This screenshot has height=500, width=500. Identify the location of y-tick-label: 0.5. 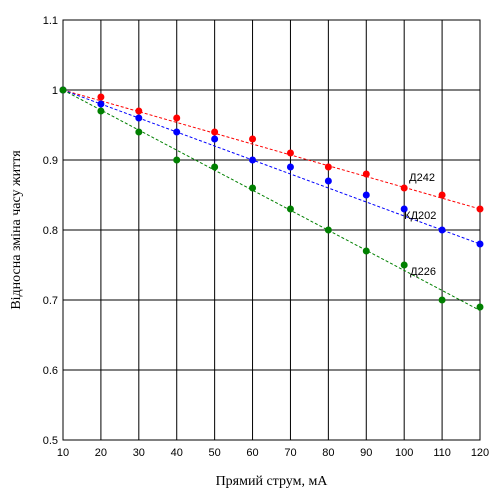
(50, 441).